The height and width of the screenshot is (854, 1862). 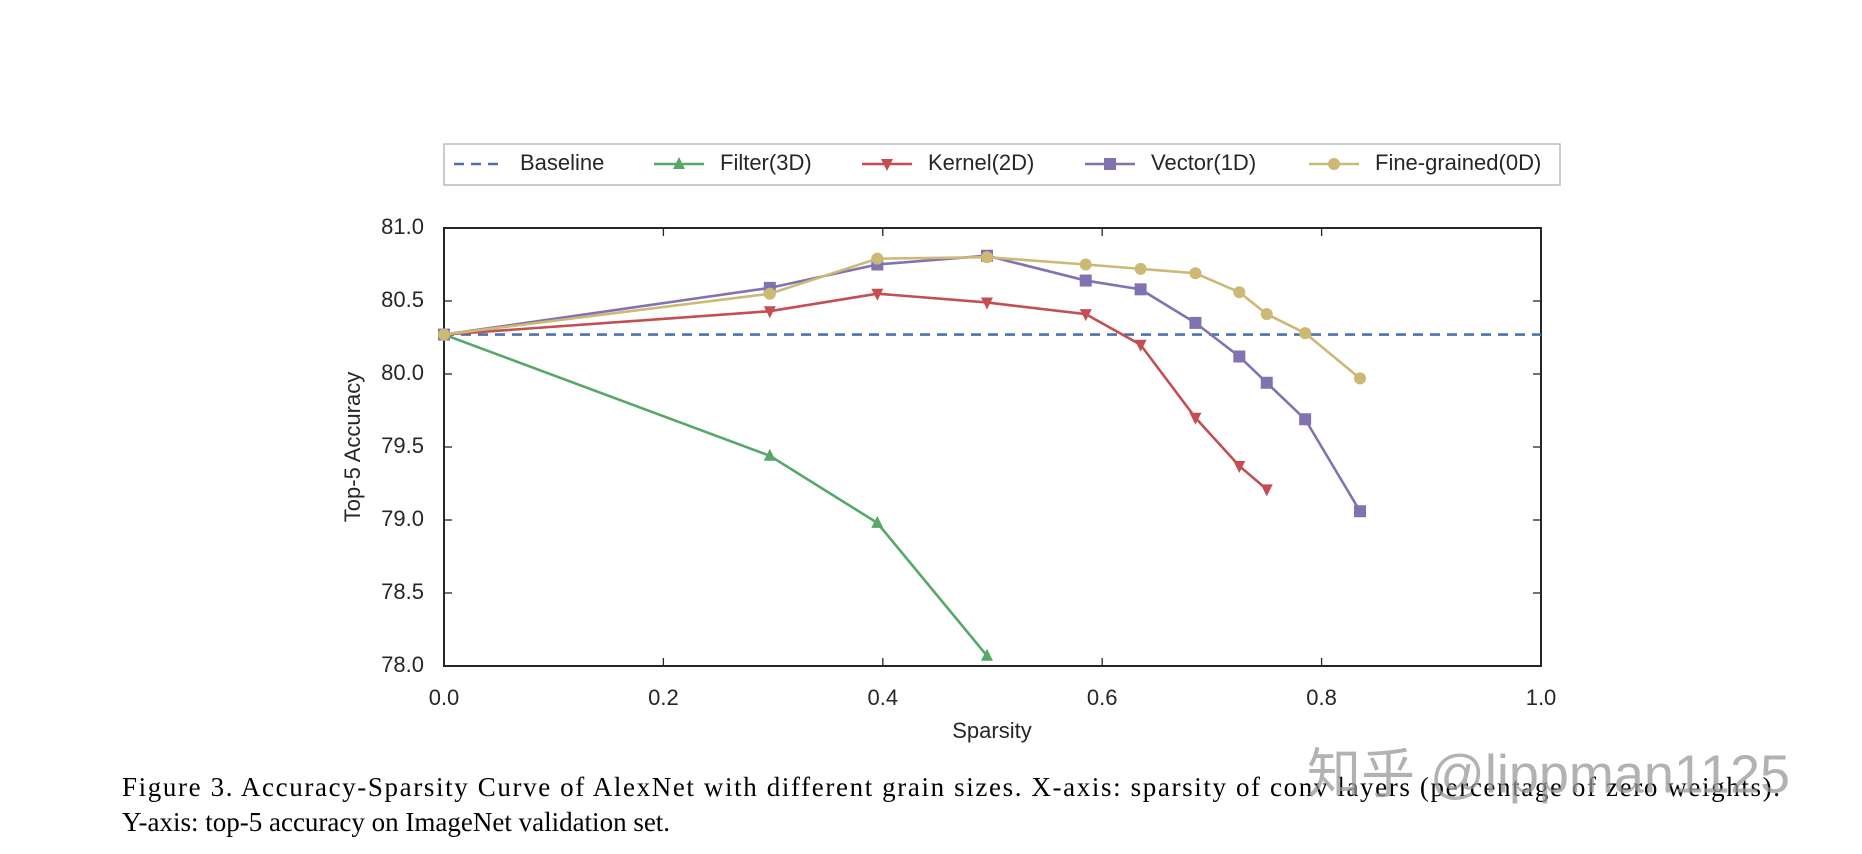 I want to click on y-tick-label: 79.5, so click(x=402, y=445).